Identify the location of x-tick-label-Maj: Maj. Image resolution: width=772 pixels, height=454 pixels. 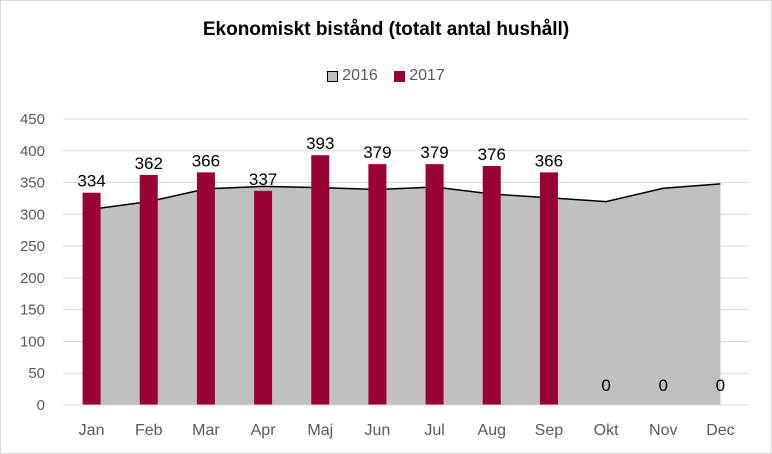
(320, 430).